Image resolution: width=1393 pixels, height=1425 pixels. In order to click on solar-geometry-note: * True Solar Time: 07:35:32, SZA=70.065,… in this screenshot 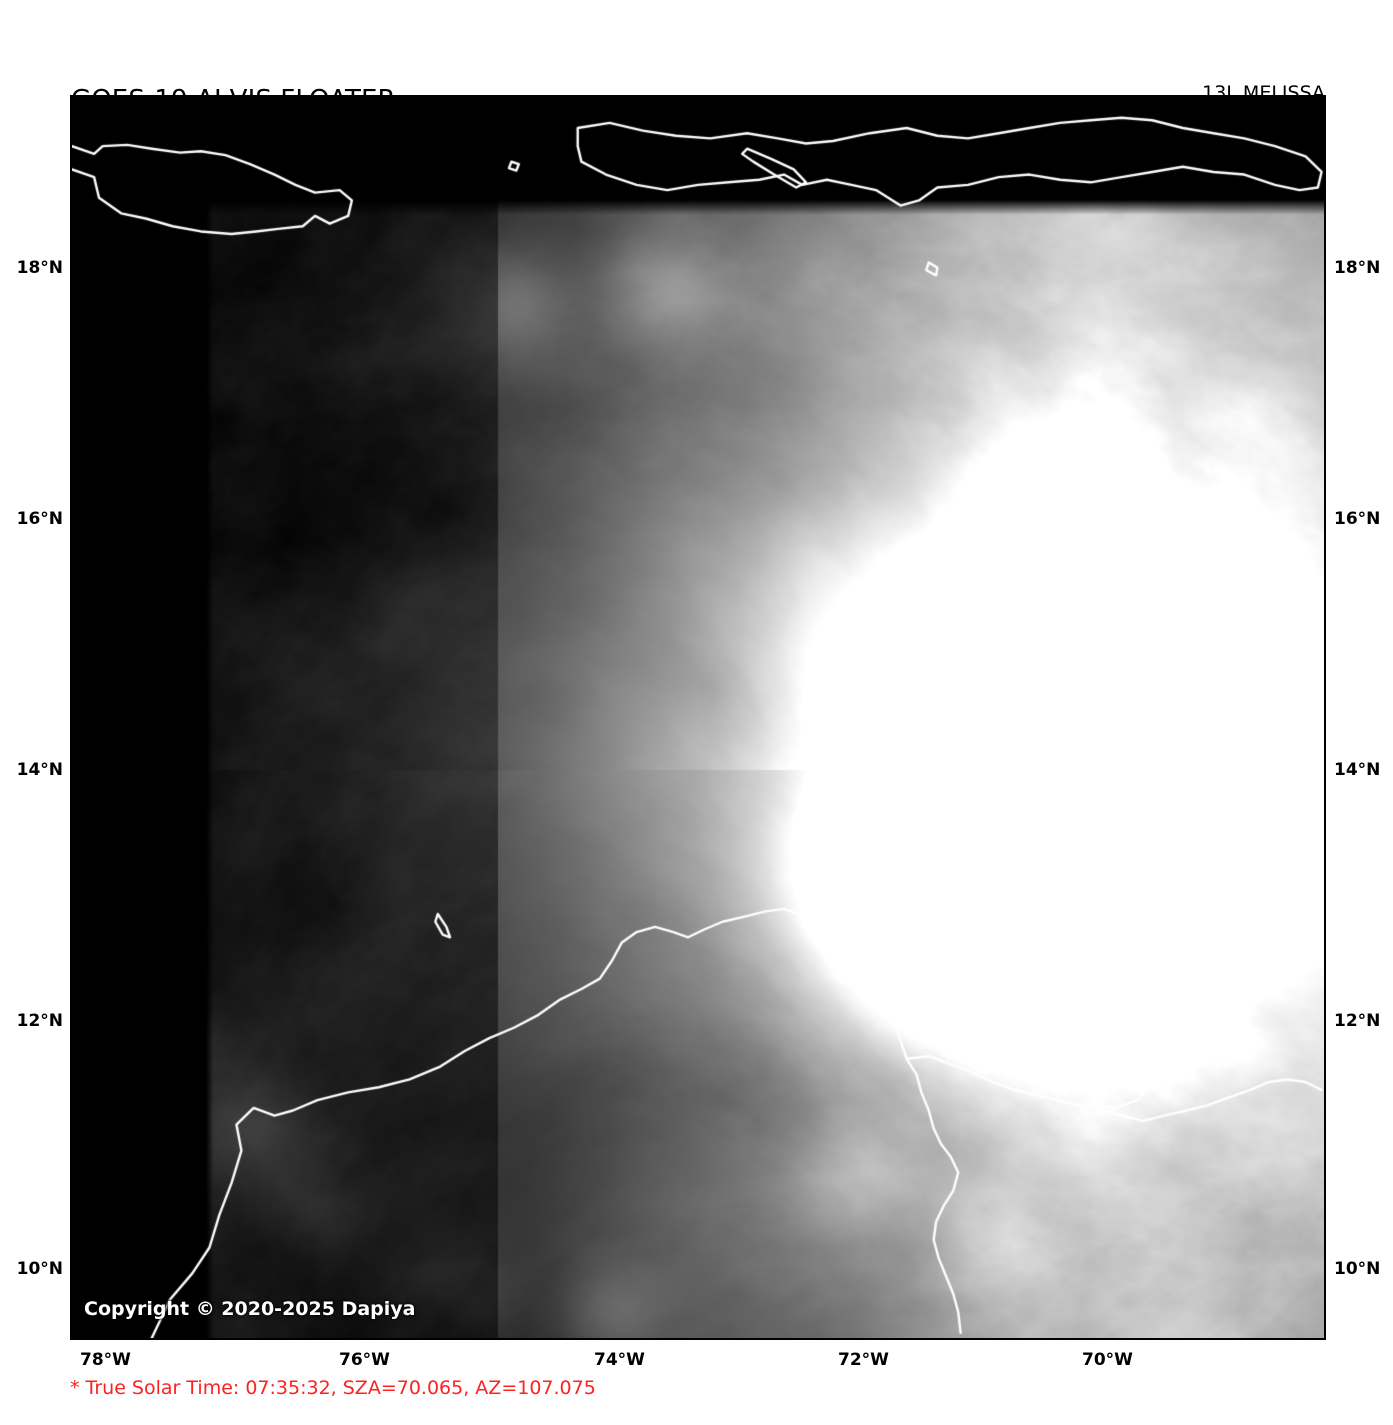, I will do `click(333, 1388)`.